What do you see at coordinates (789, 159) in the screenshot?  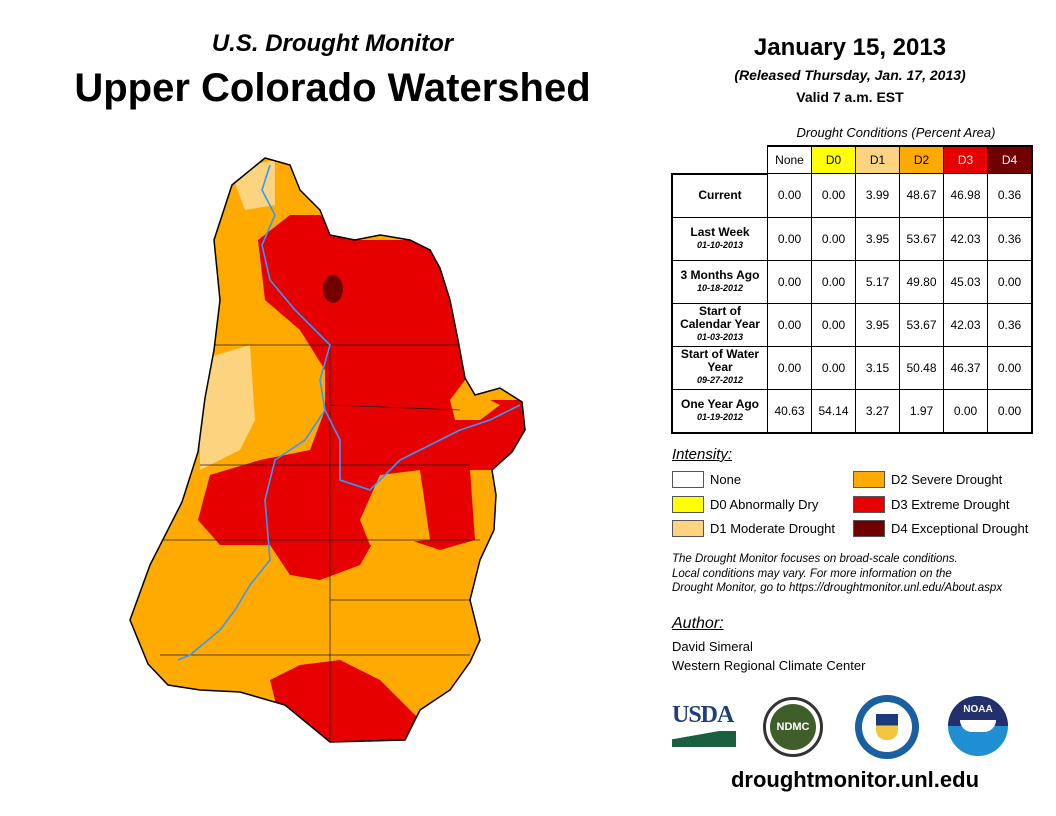 I see `col-none: None` at bounding box center [789, 159].